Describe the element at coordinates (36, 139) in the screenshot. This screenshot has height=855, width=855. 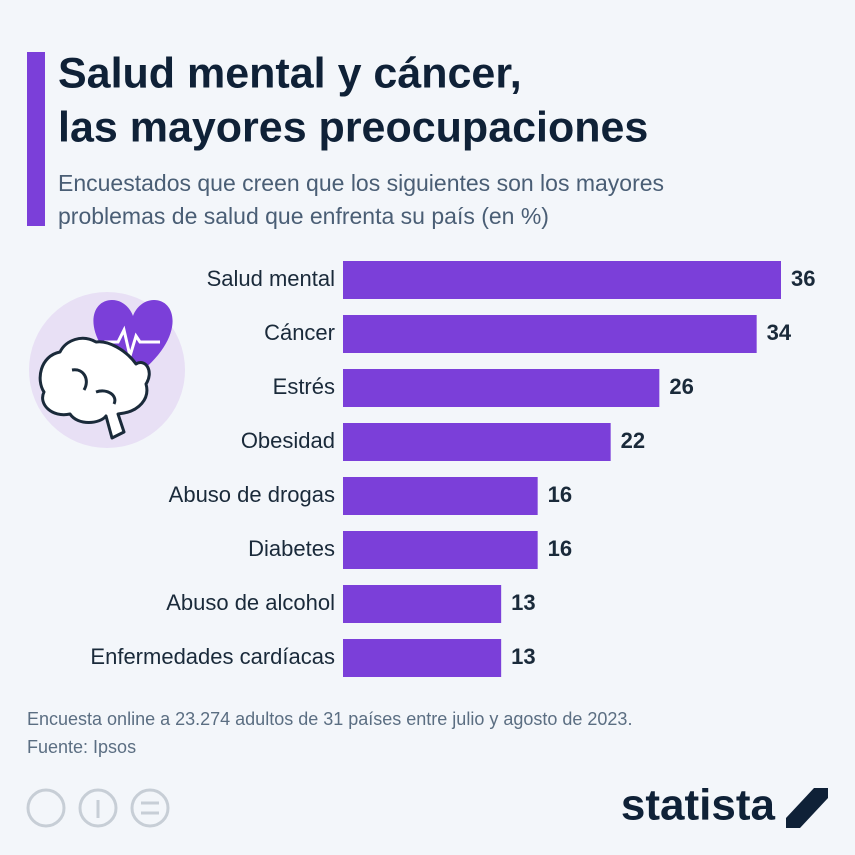
I see `accent-bar` at that location.